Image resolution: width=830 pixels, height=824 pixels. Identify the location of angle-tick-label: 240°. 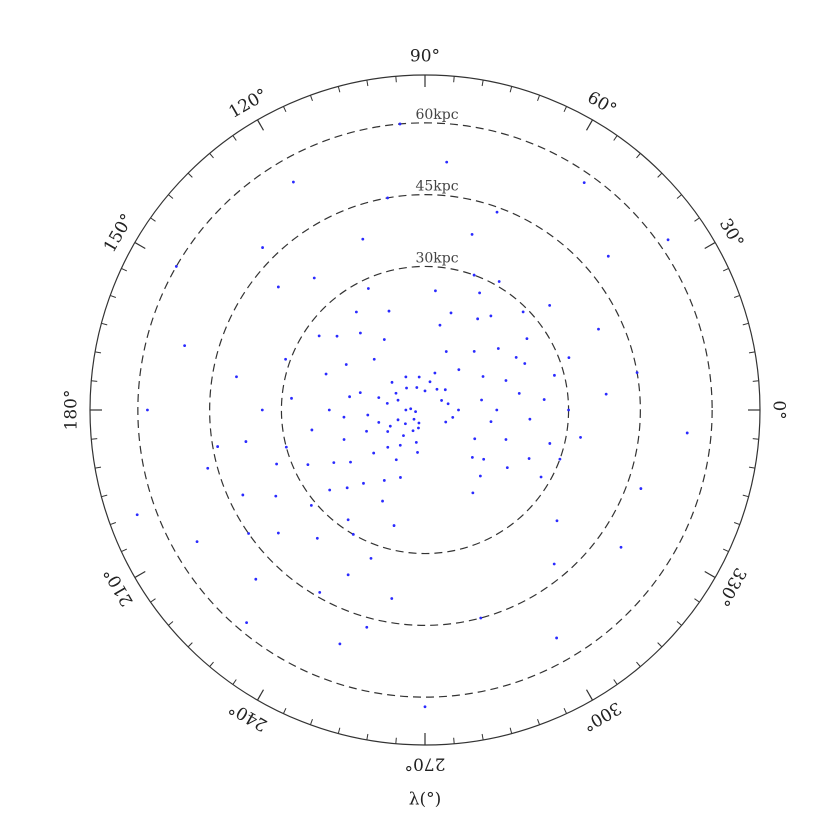
(248, 716).